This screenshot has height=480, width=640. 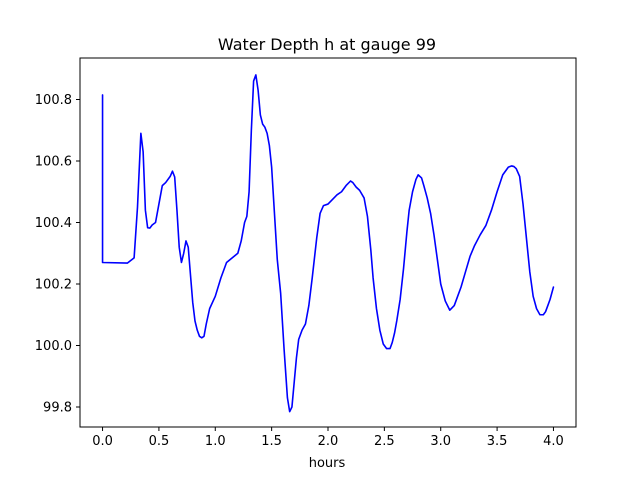 I want to click on x-tick-label: 2.0, so click(x=328, y=441).